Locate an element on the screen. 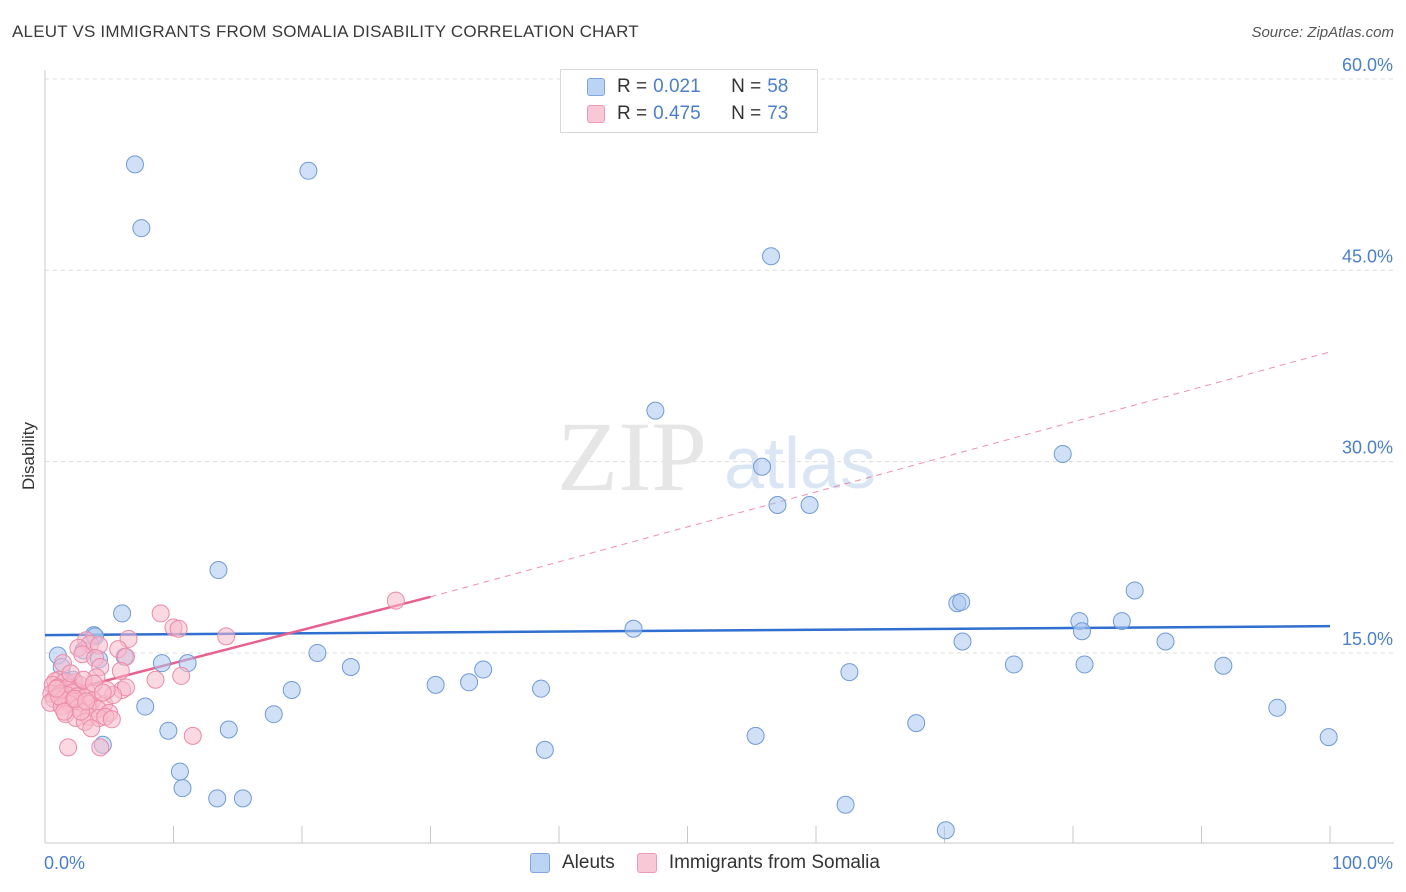 Image resolution: width=1406 pixels, height=892 pixels. y-tick-label: 30.0% is located at coordinates (1367, 448).